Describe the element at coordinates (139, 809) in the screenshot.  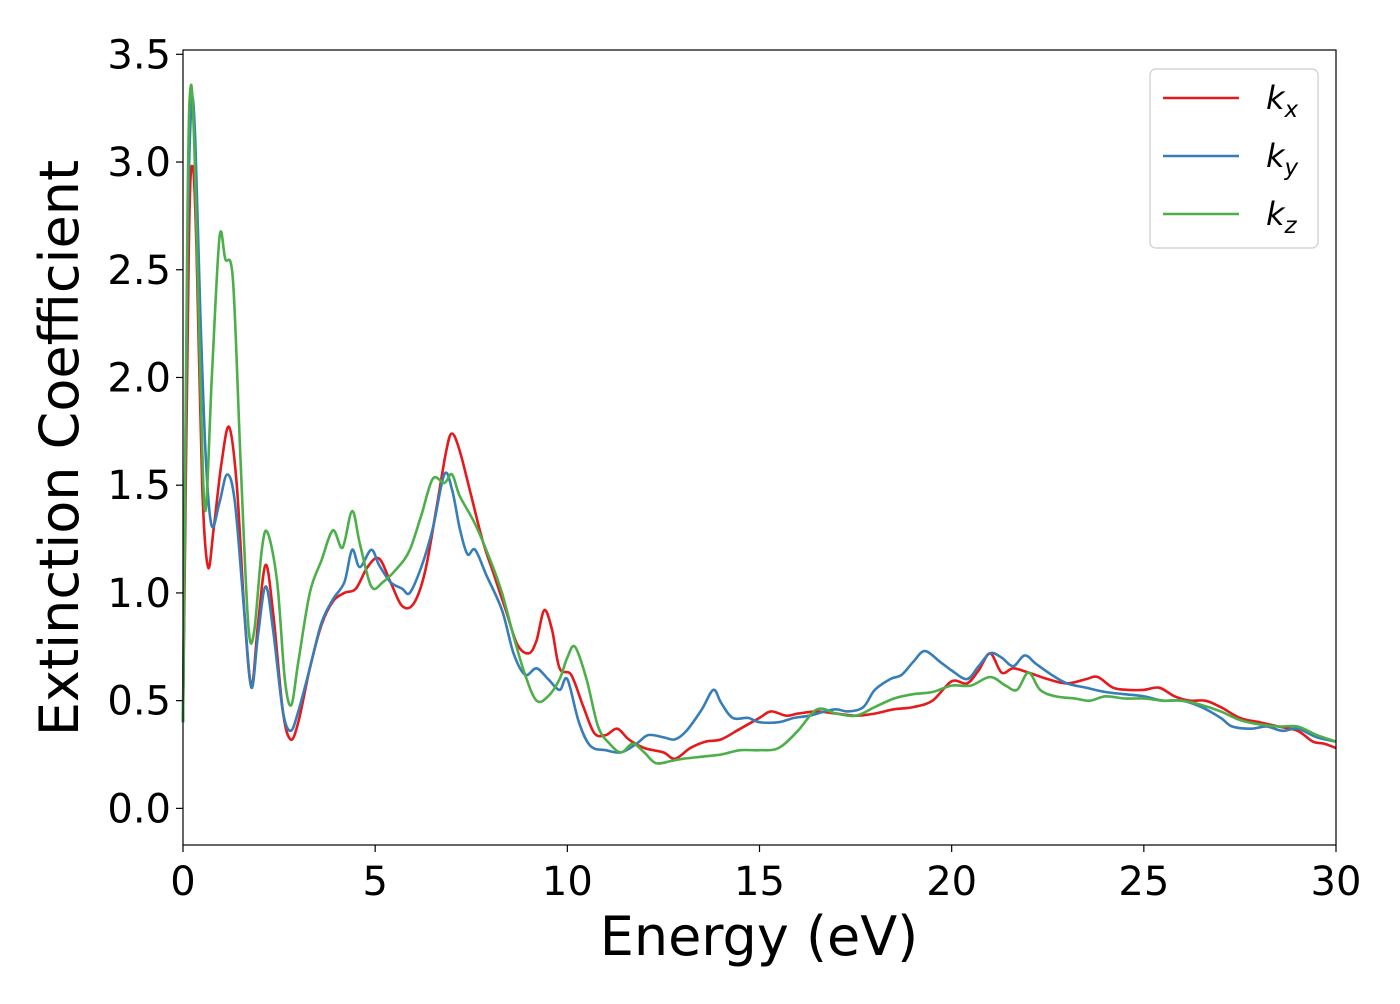
I see `y-tick-label: 0.0` at that location.